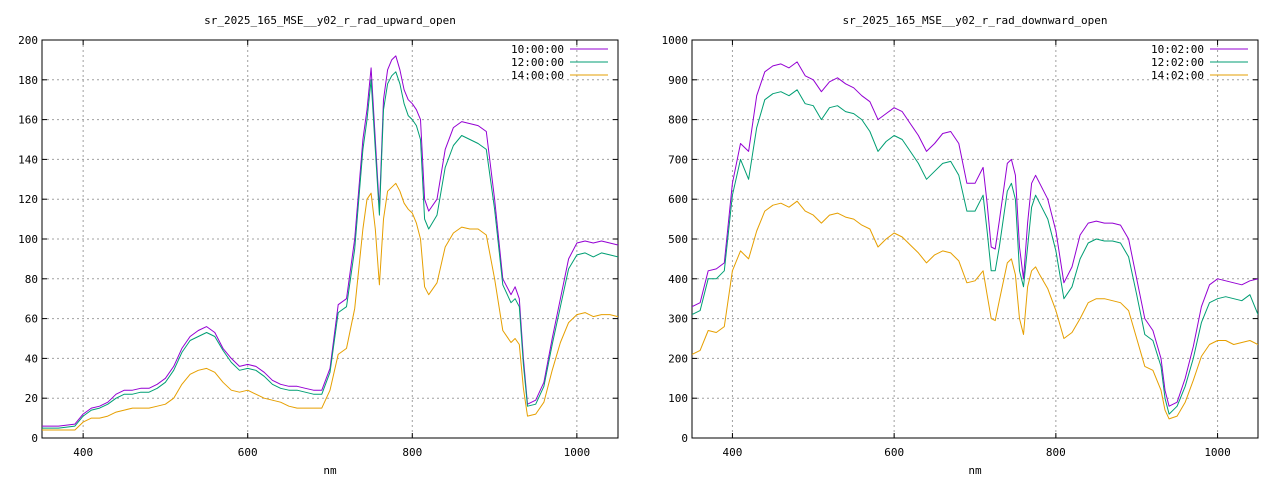 This screenshot has height=480, width=1280. I want to click on y-tick-label: 900, so click(678, 80).